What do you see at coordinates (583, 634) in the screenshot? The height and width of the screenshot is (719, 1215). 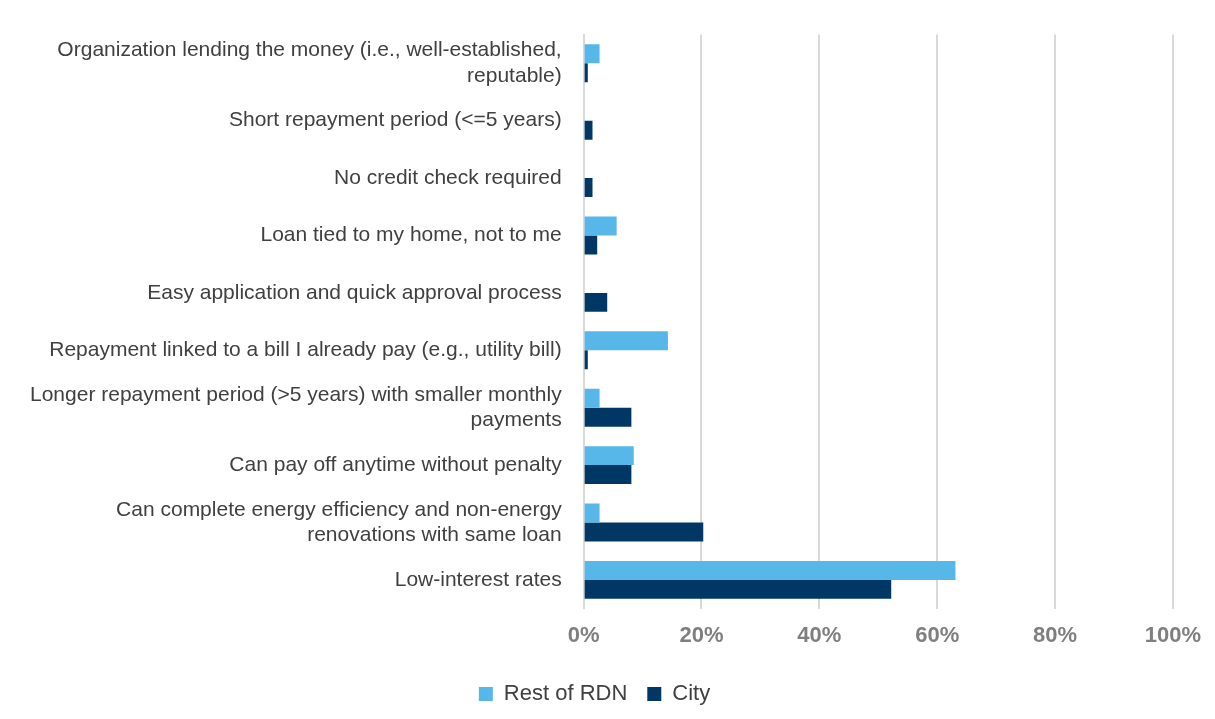 I see `x-tick-label: 0%` at bounding box center [583, 634].